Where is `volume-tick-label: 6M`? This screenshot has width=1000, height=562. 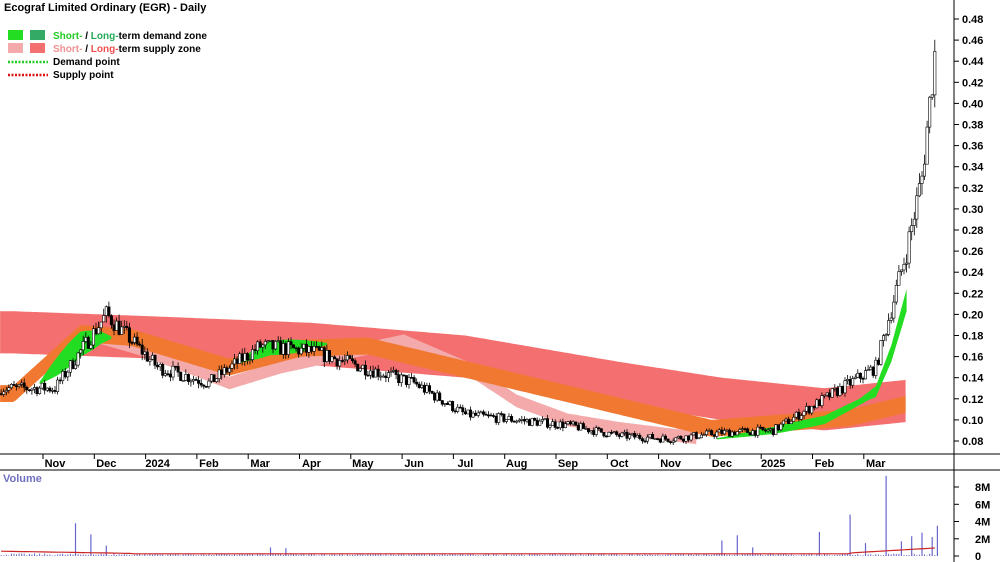
volume-tick-label: 6M is located at coordinates (982, 505).